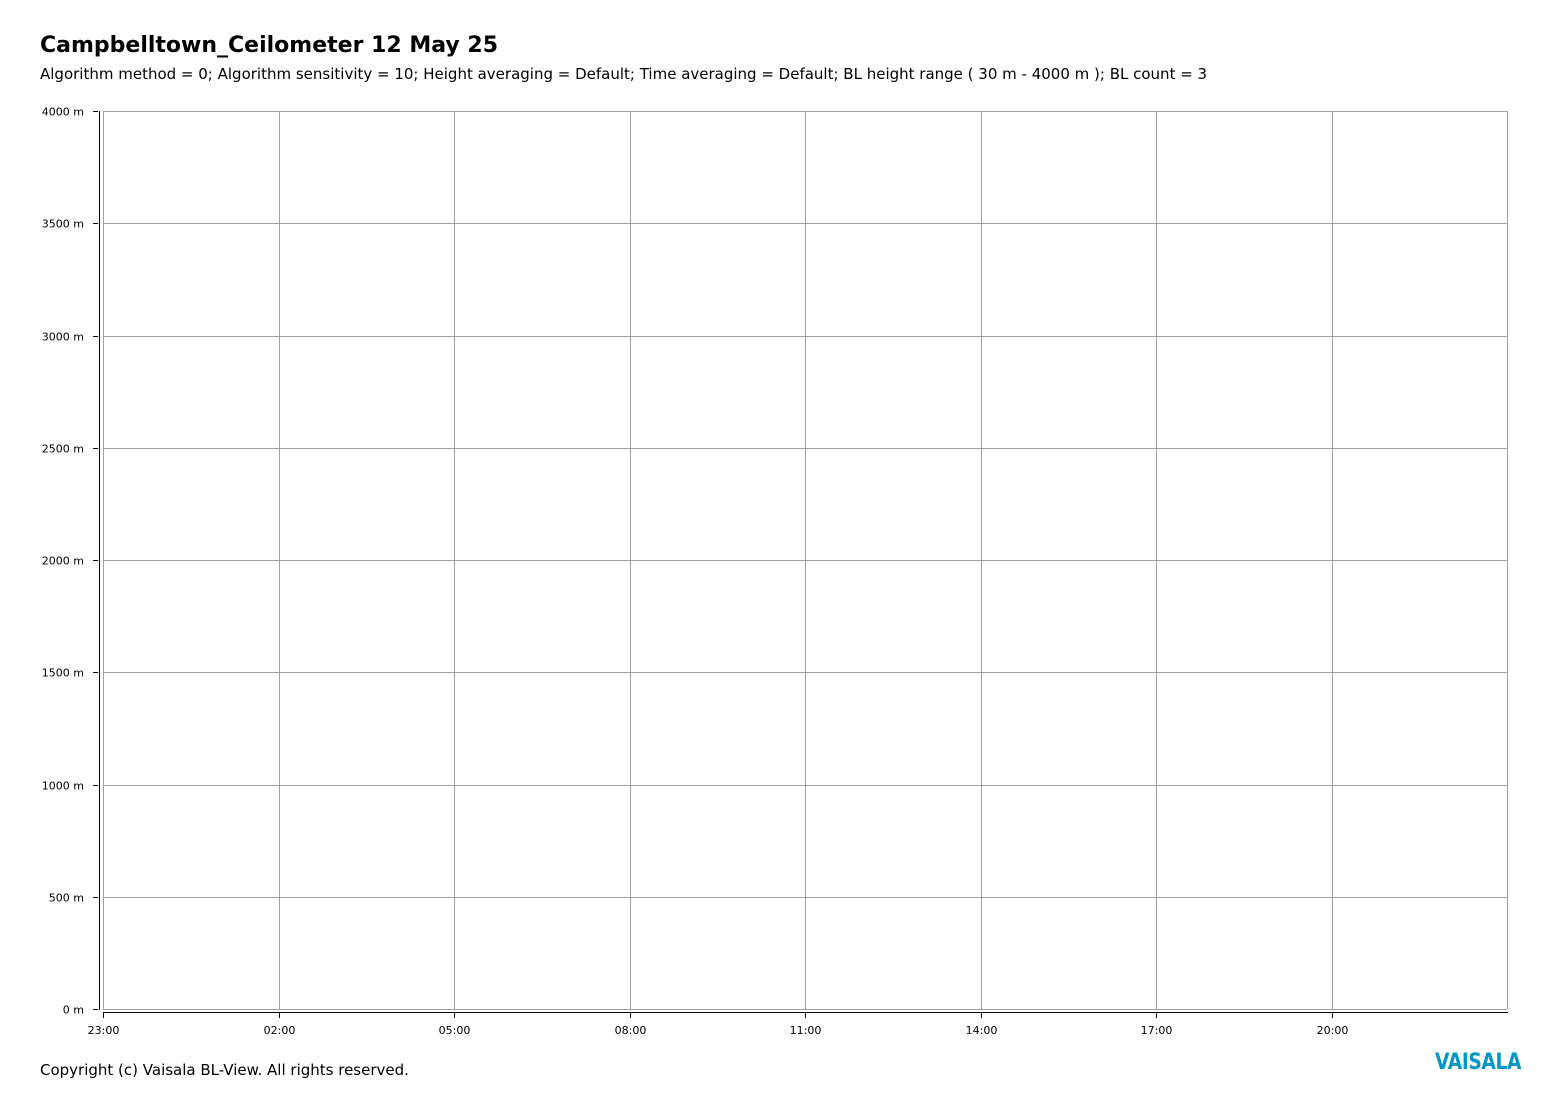  Describe the element at coordinates (1157, 1030) in the screenshot. I see `x-tick-label: 17:00` at that location.